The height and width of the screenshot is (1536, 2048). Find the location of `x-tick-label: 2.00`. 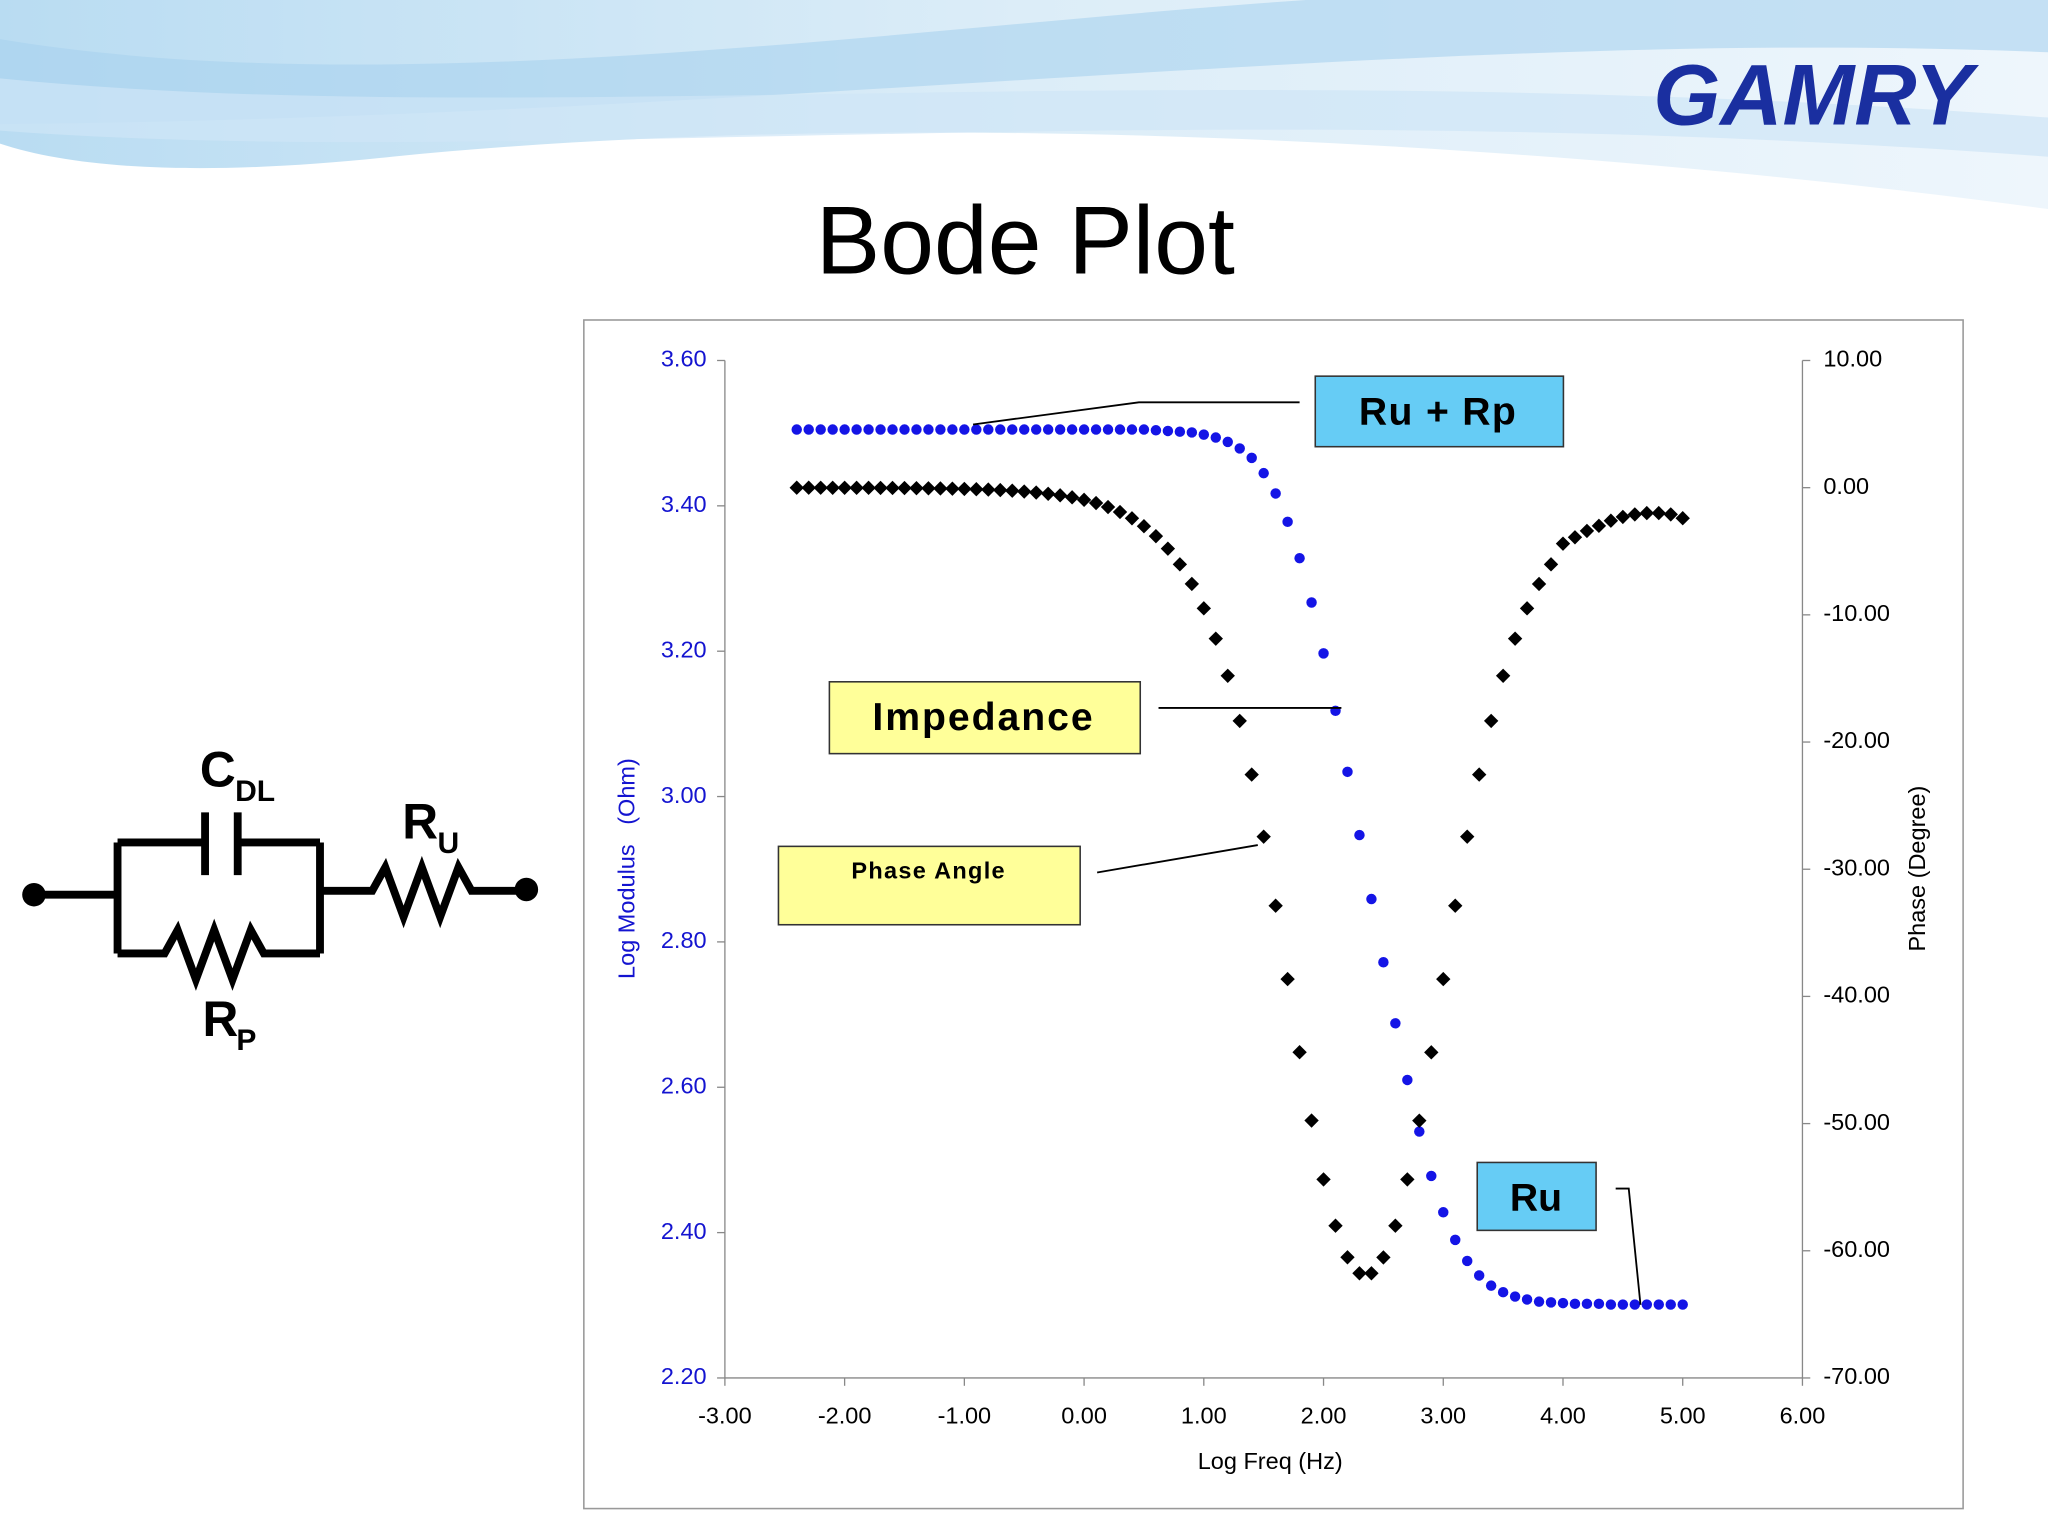

x-tick-label: 2.00 is located at coordinates (1324, 1415).